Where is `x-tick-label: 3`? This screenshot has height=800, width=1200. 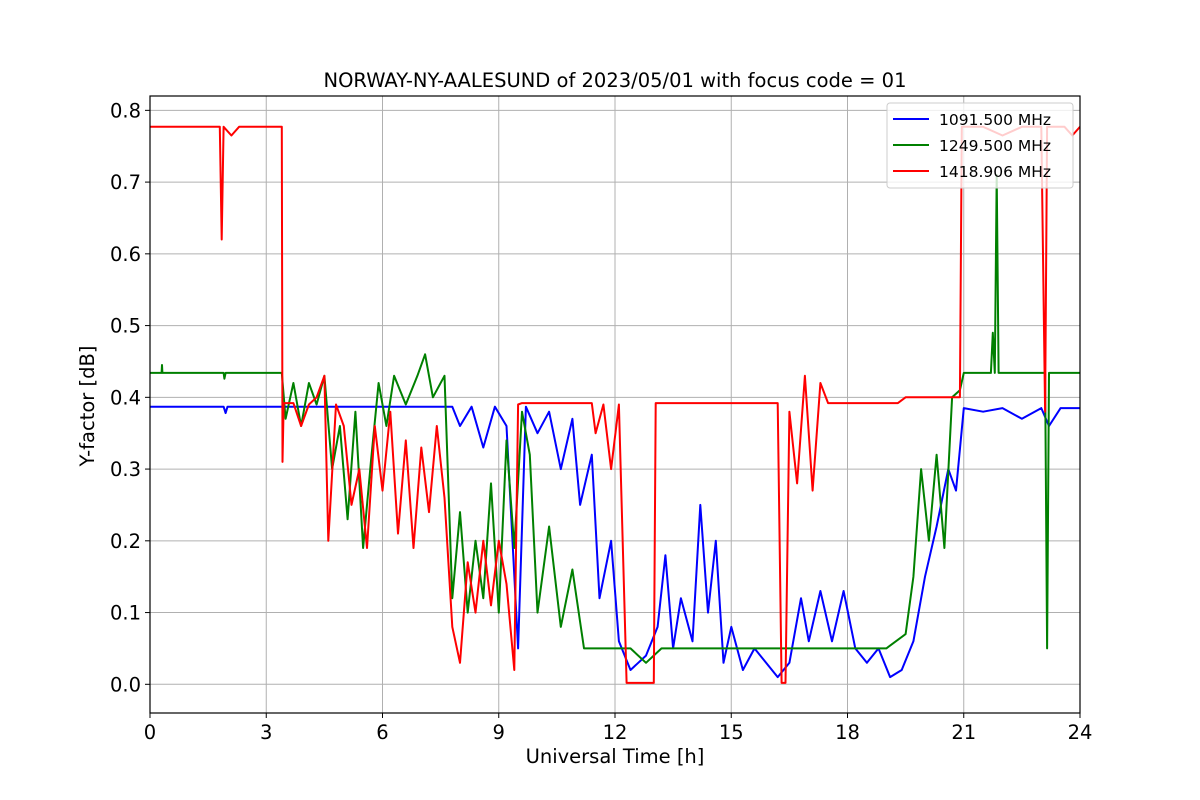
x-tick-label: 3 is located at coordinates (266, 732).